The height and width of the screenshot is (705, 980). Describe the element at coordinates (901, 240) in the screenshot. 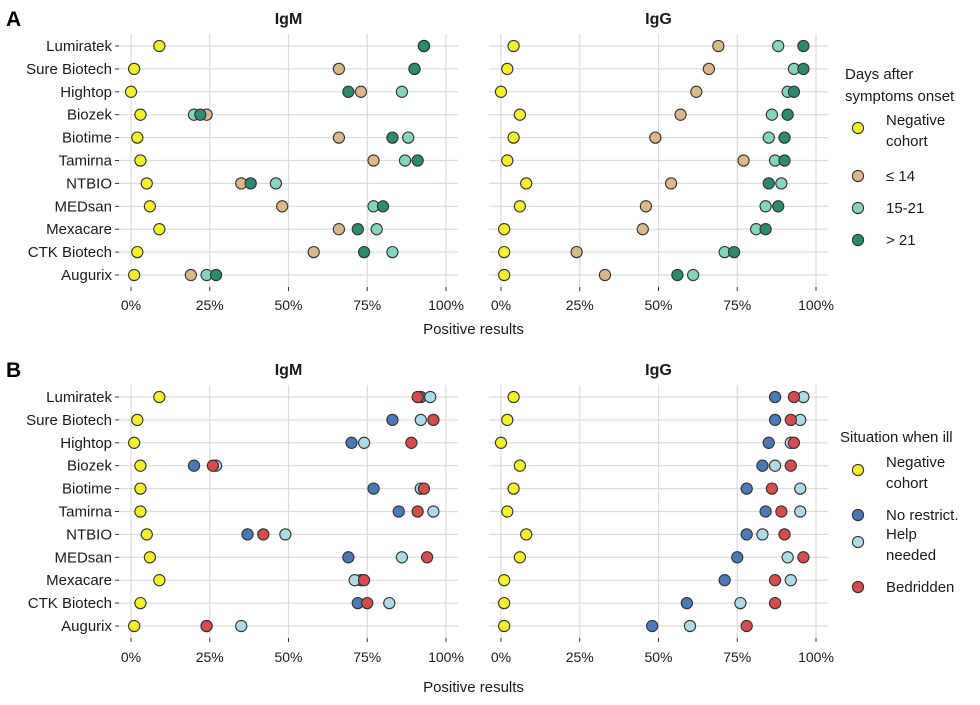

I see `legend-label: > 21` at that location.